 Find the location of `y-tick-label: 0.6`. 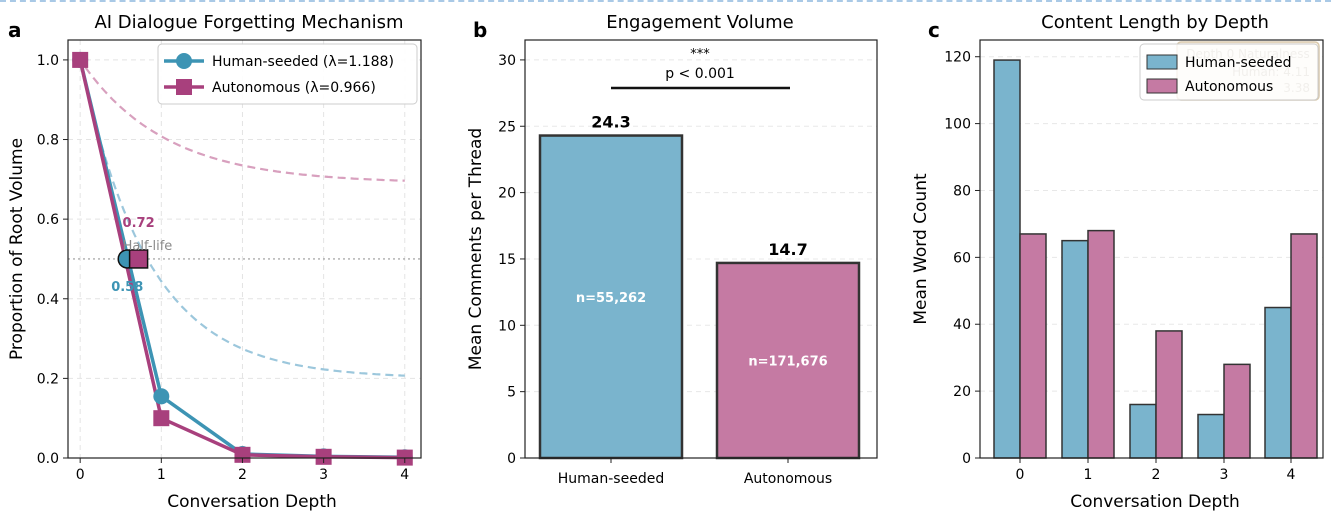

y-tick-label: 0.6 is located at coordinates (48, 220).